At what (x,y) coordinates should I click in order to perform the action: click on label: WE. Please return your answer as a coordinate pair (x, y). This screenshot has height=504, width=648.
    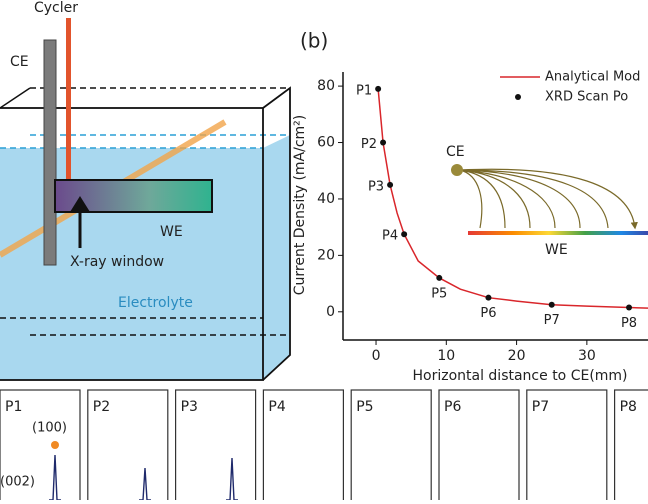
    Looking at the image, I should click on (171, 232).